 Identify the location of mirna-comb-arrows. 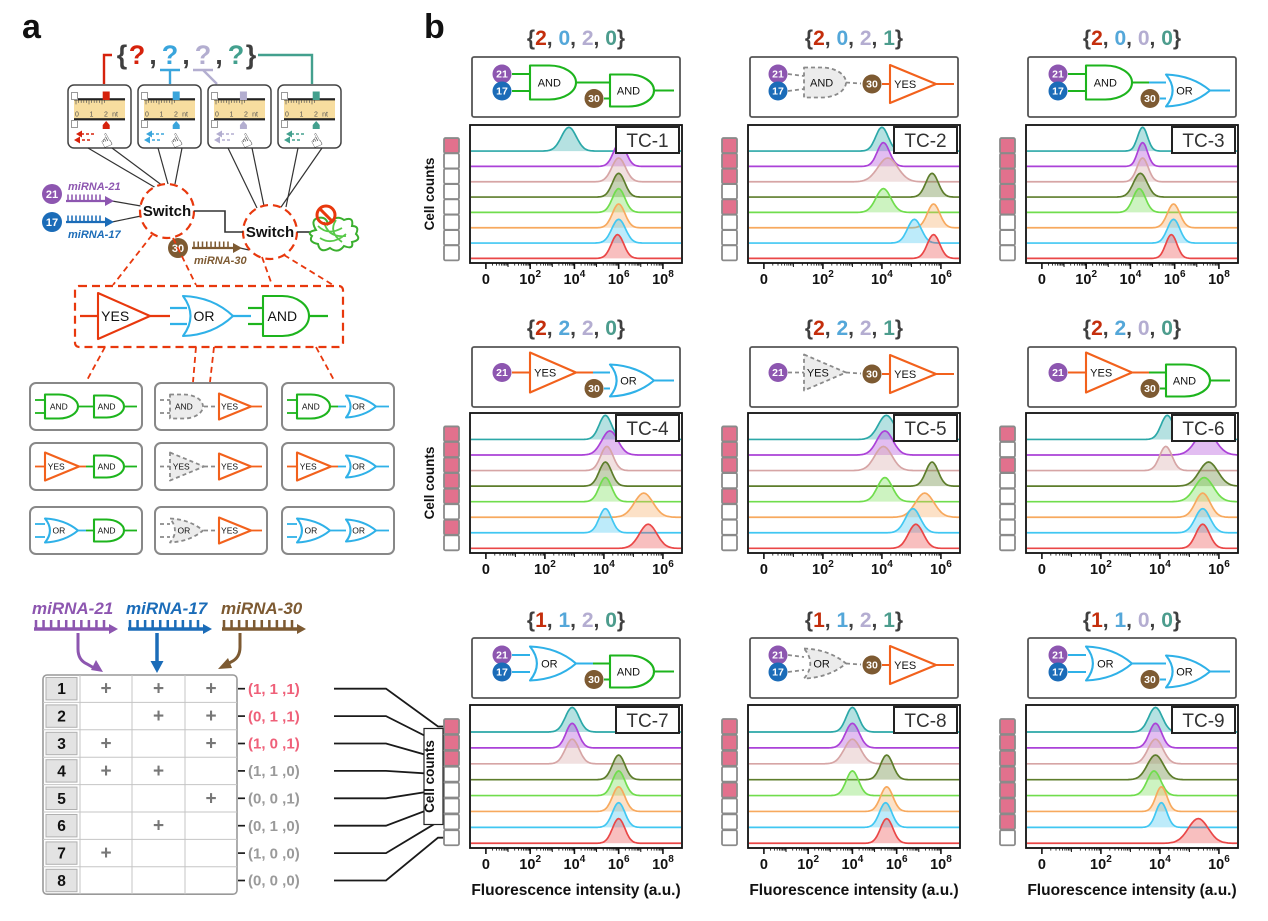
(170, 414).